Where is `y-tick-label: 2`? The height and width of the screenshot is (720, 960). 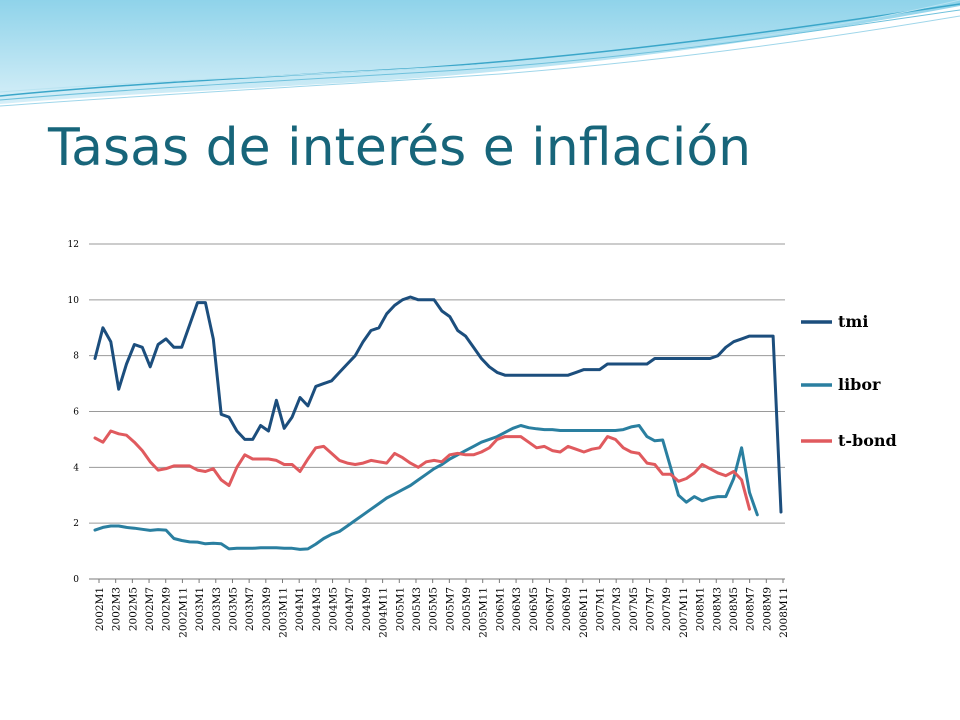 y-tick-label: 2 is located at coordinates (76, 524).